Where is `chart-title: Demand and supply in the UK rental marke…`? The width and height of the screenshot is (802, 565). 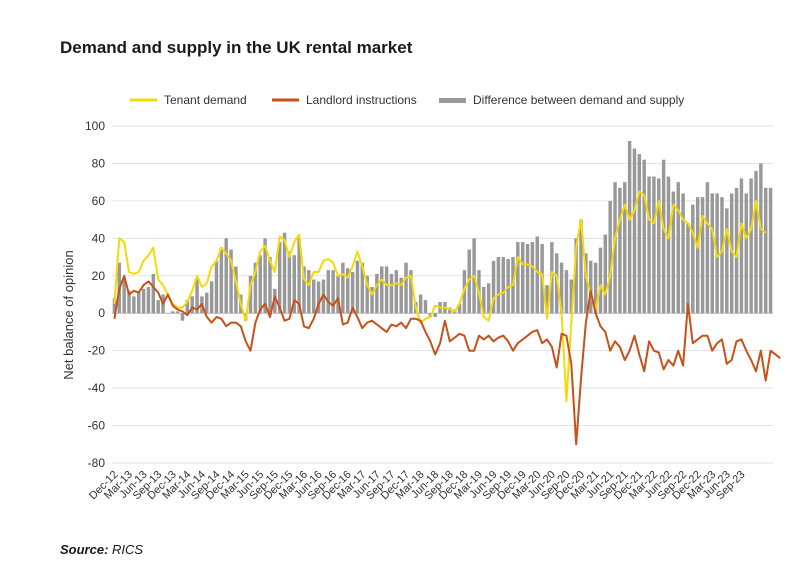 chart-title: Demand and supply in the UK rental marke… is located at coordinates (236, 47).